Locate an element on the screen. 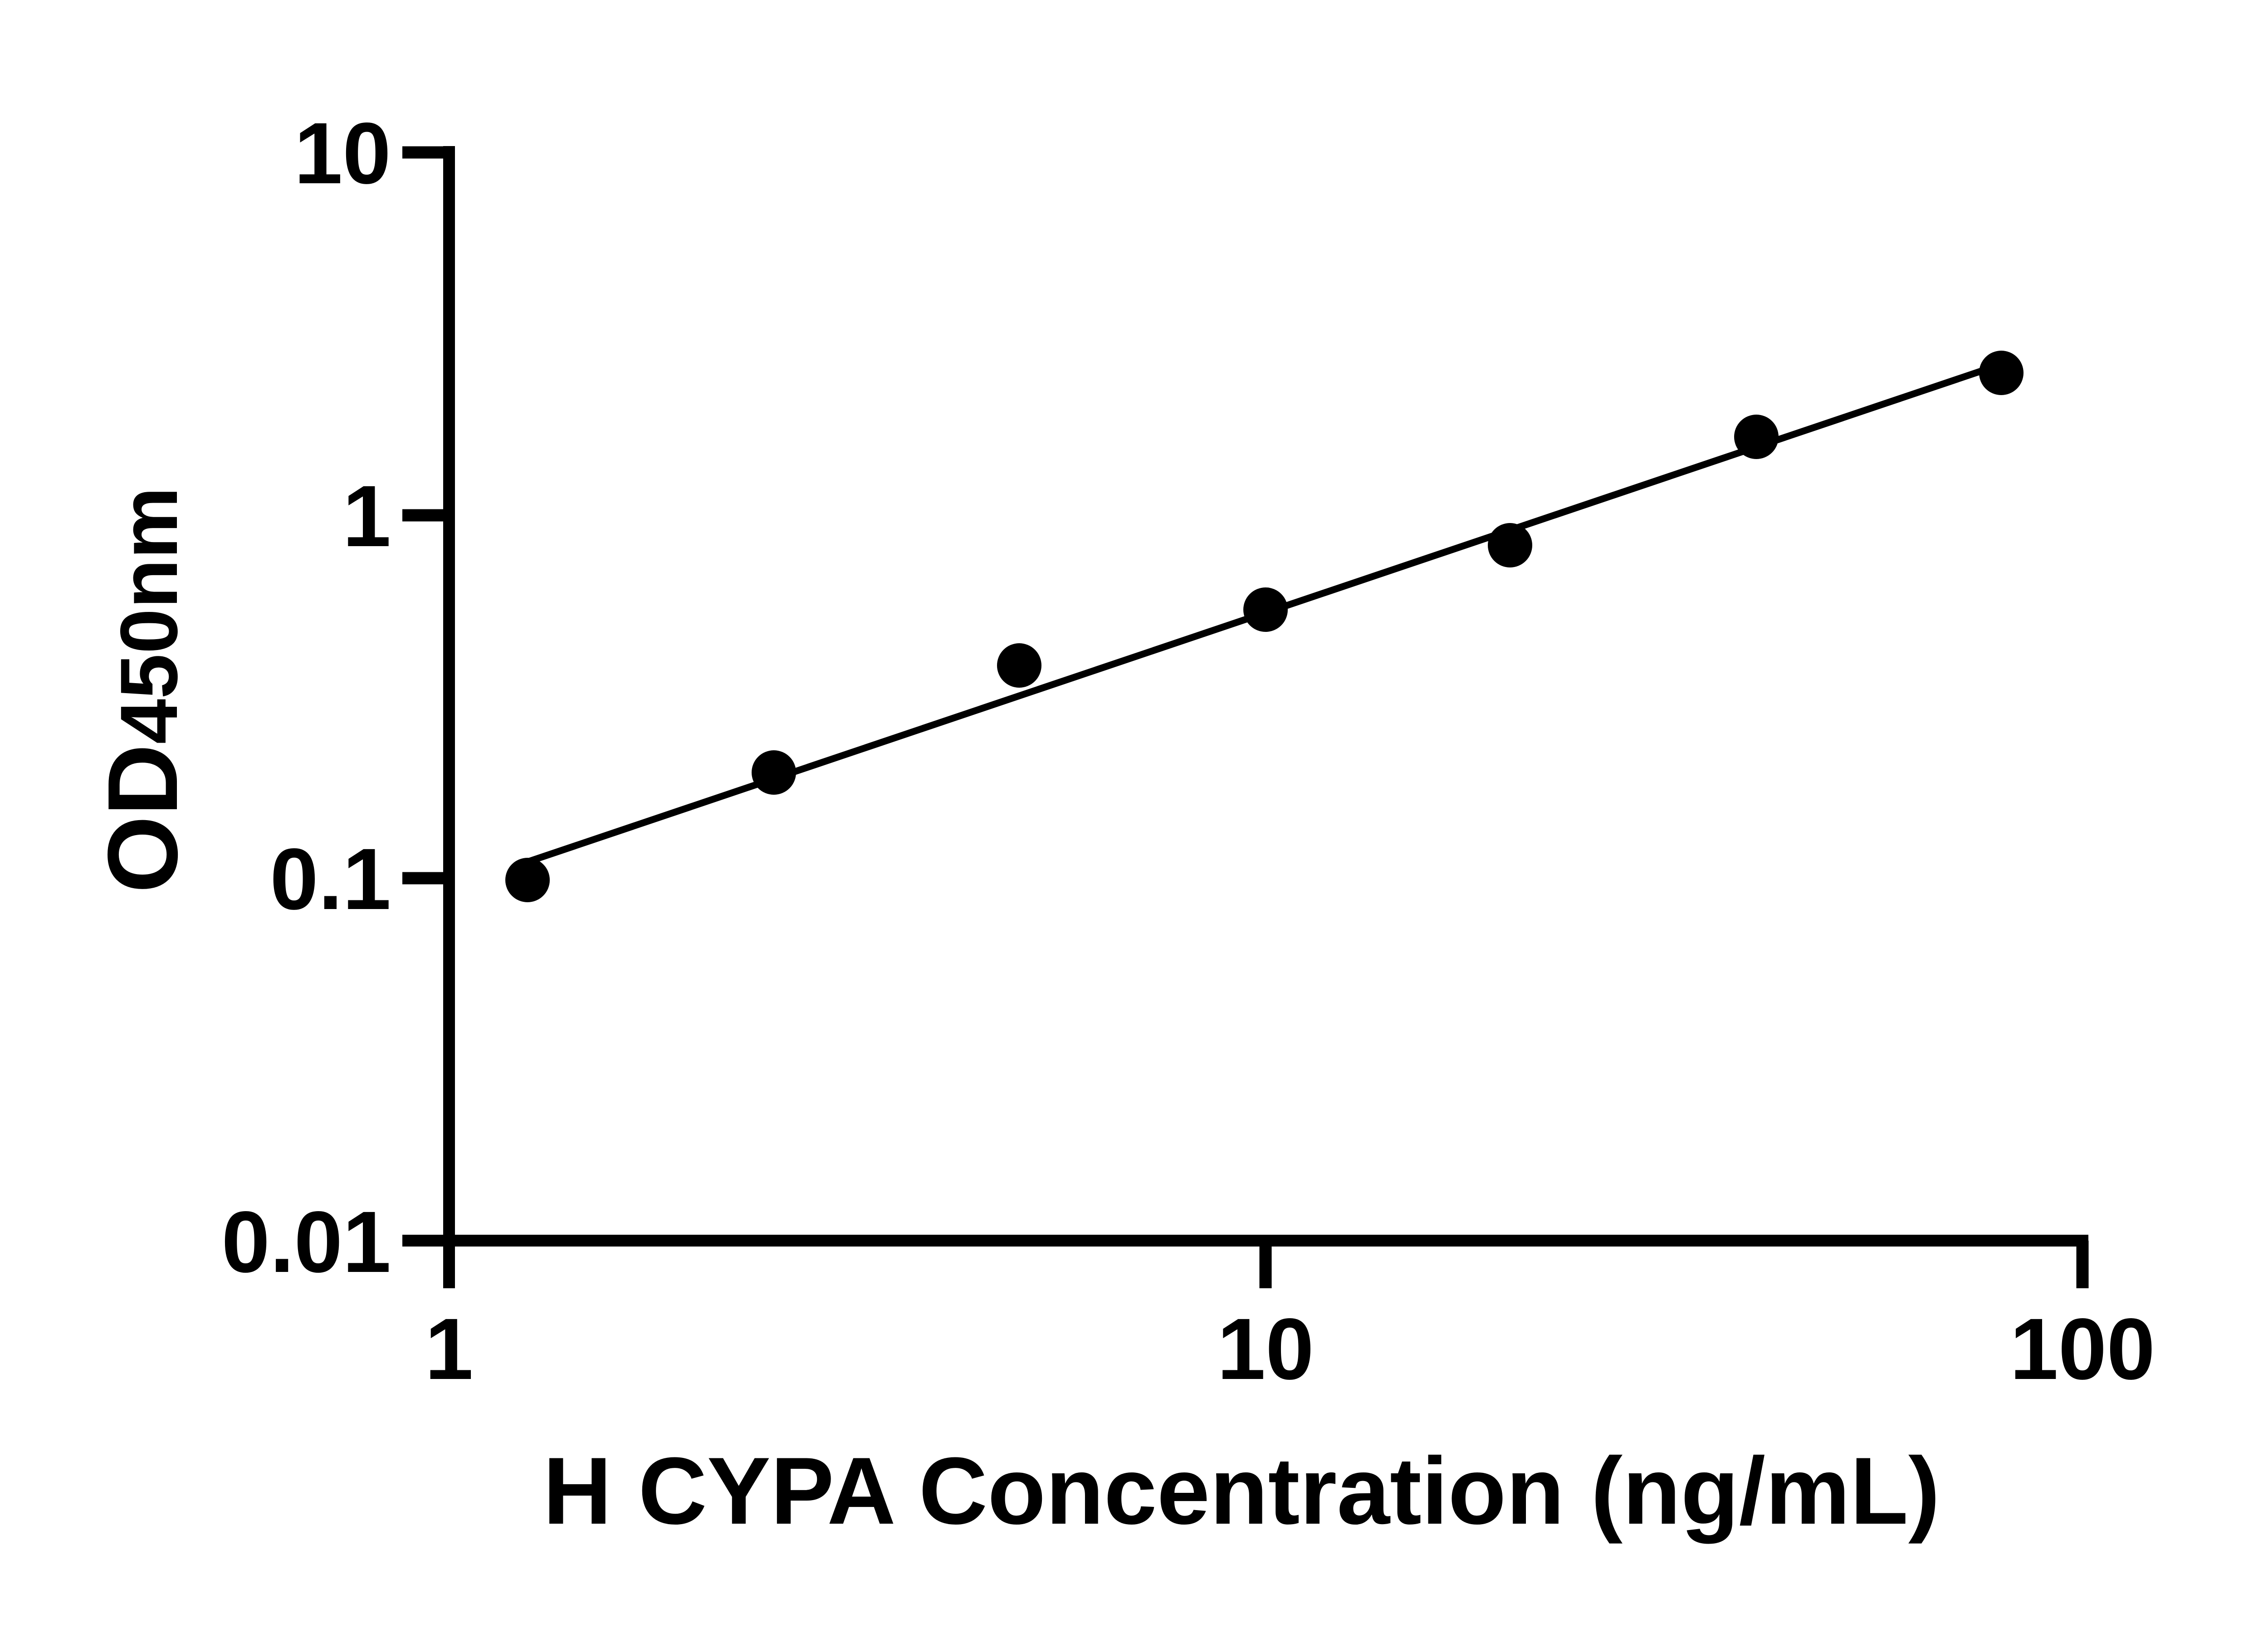  svg-text: 0.1 is located at coordinates (331, 879).